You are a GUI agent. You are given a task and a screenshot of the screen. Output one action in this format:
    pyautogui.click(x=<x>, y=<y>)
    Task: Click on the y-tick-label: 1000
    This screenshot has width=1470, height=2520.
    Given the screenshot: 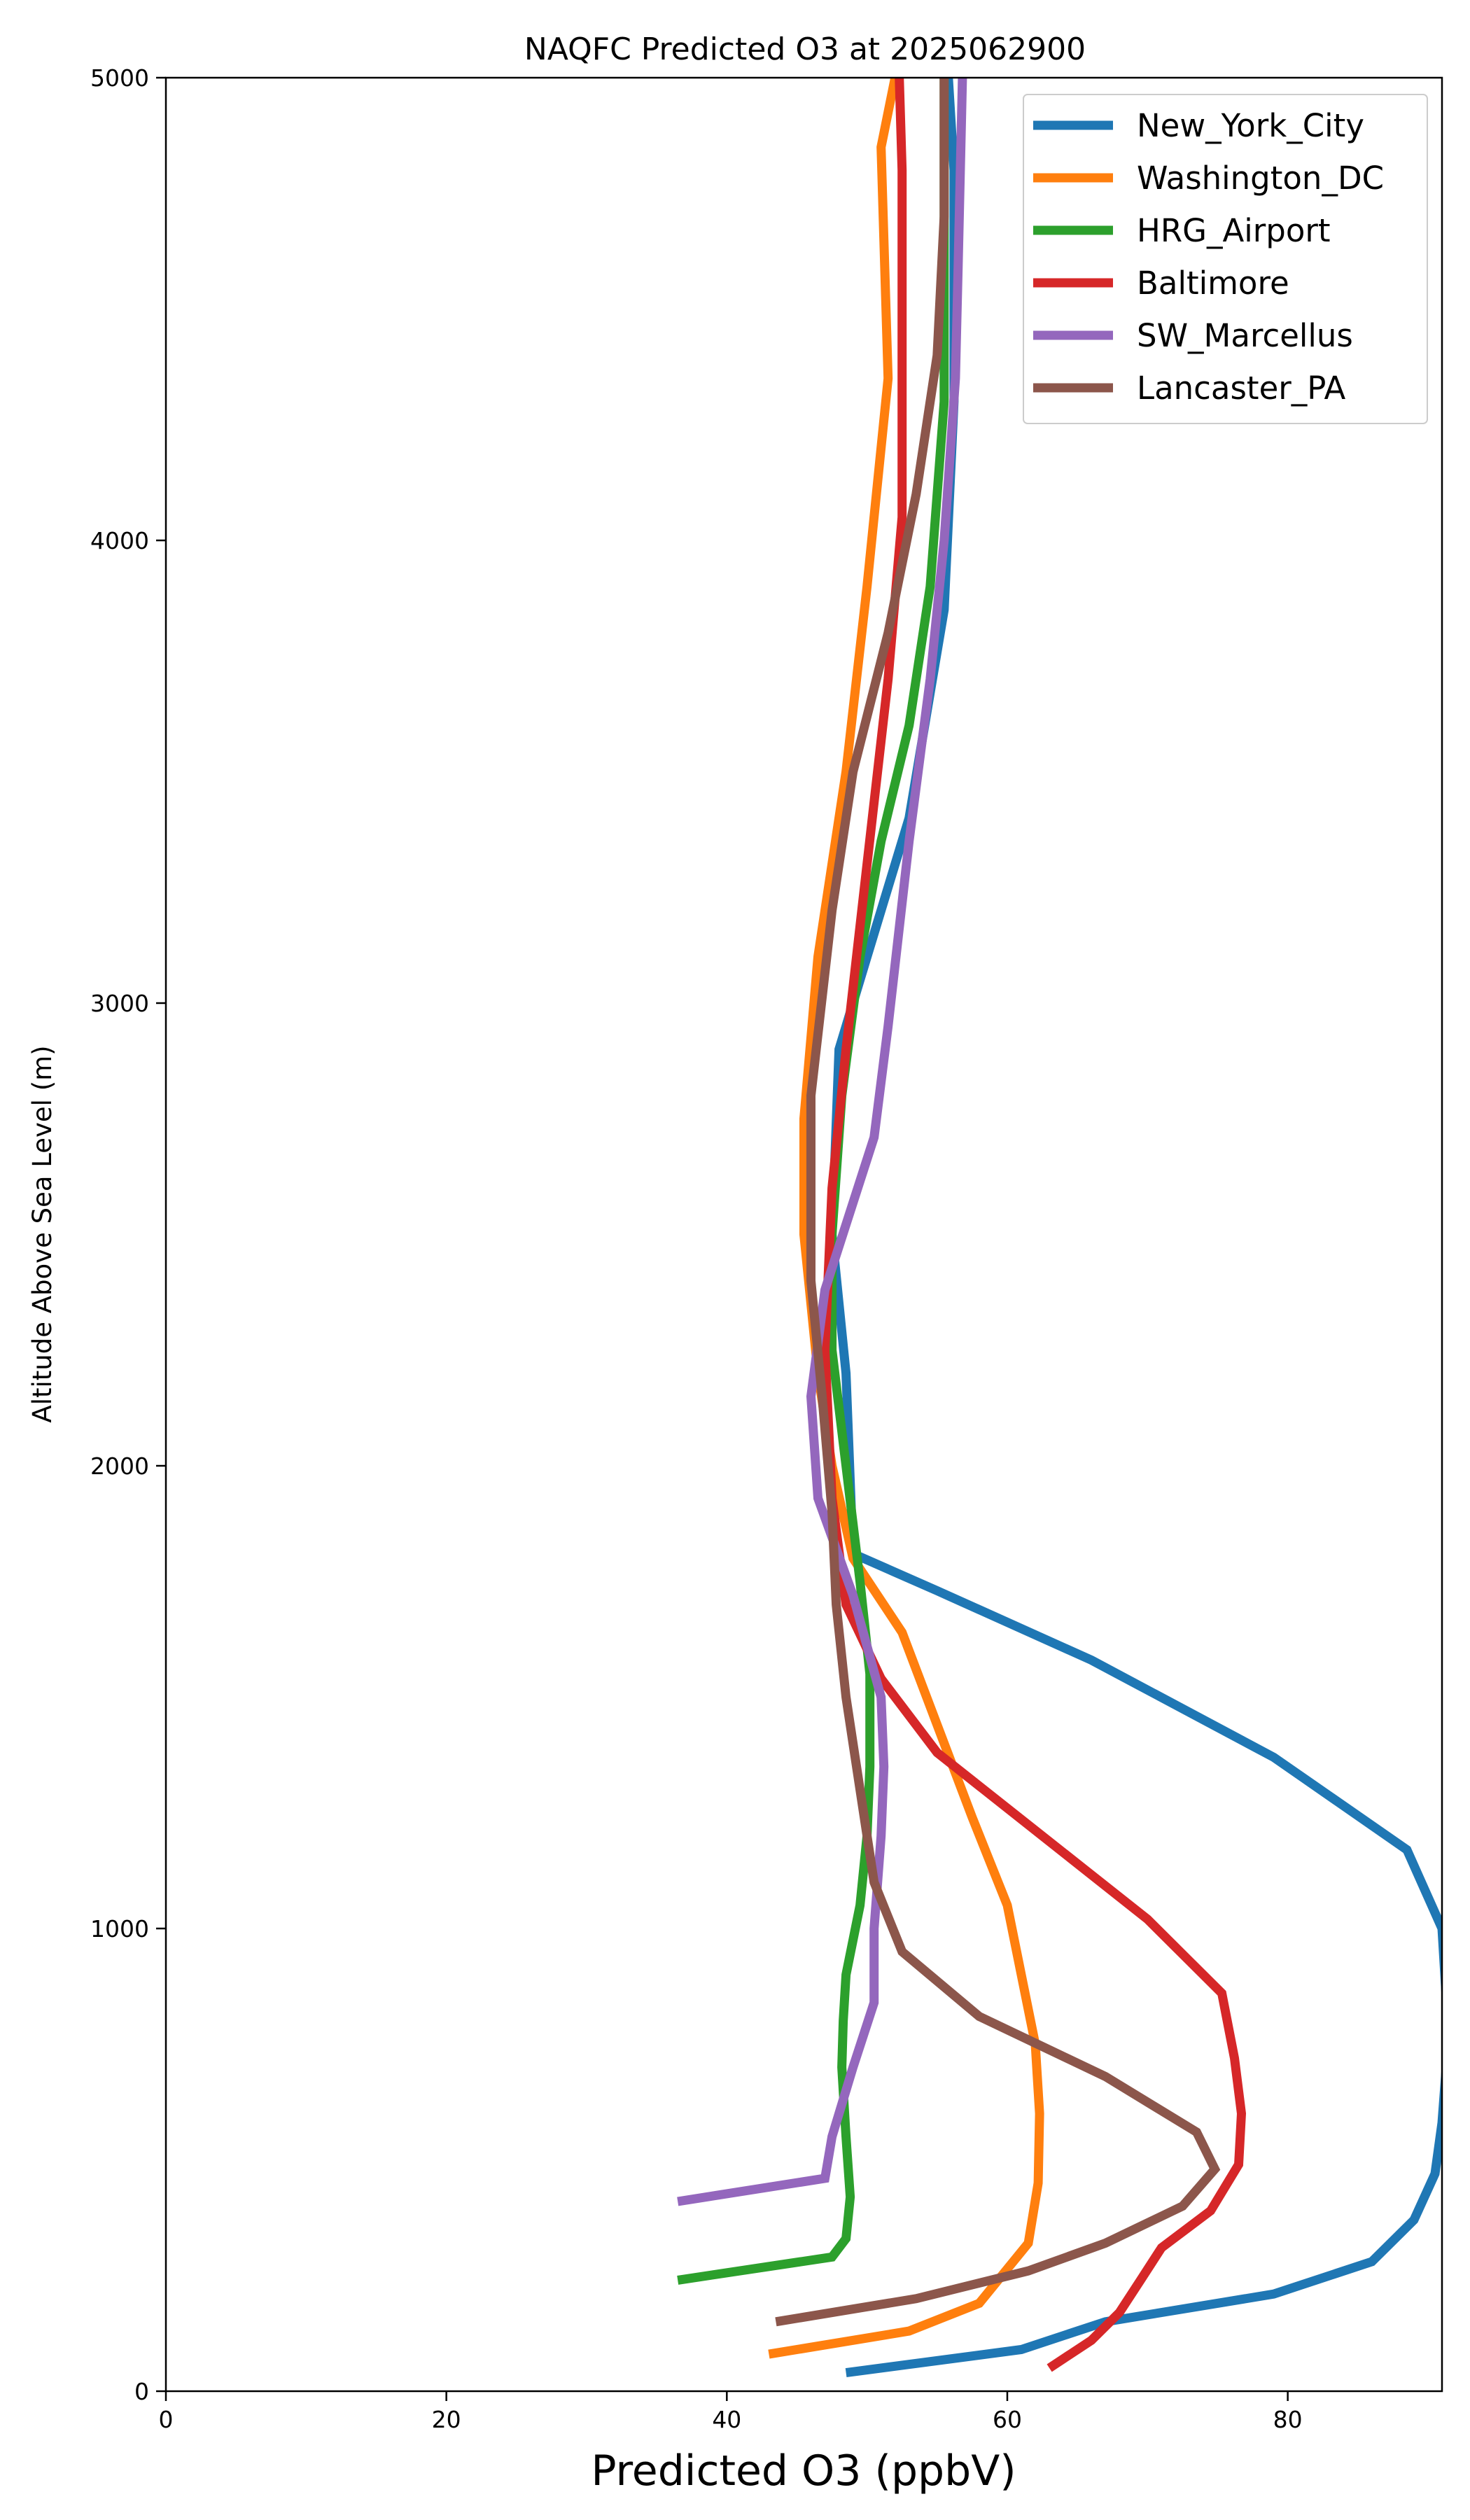 What is the action you would take?
    pyautogui.click(x=119, y=1928)
    